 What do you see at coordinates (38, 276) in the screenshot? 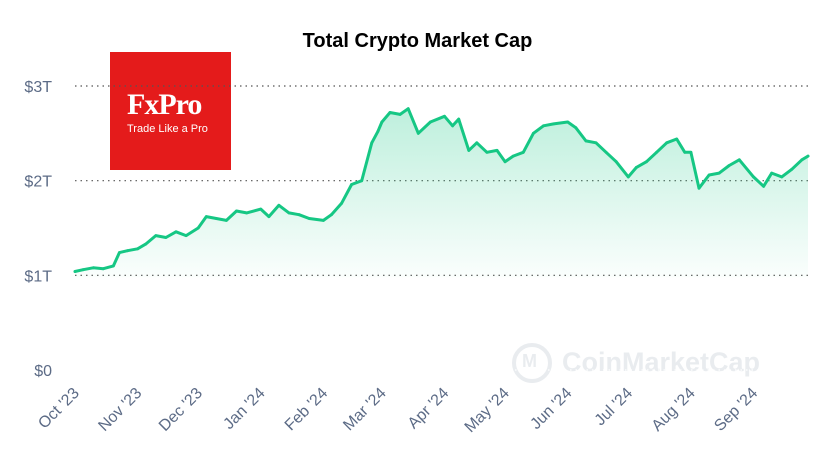
I see `y-tick-label: $1T` at bounding box center [38, 276].